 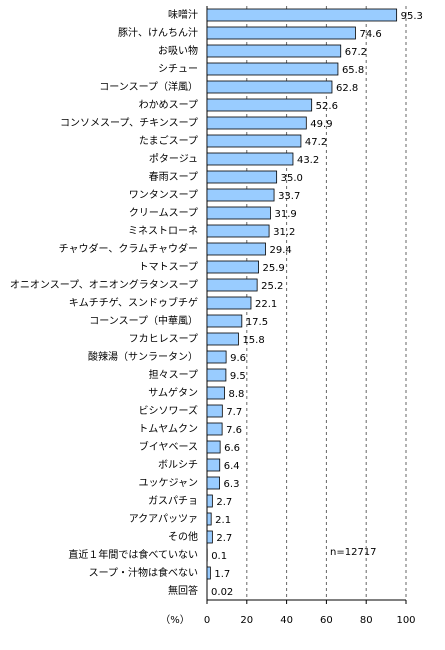 What do you see at coordinates (347, 88) in the screenshot?
I see `value-label: 62.8` at bounding box center [347, 88].